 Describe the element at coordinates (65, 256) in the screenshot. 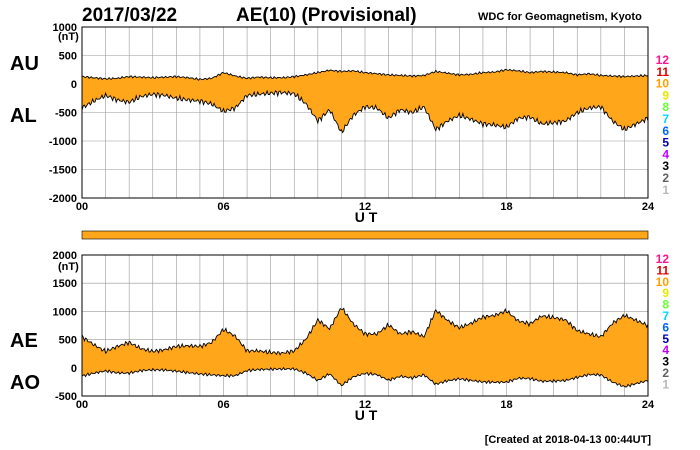

I see `y-tick-label: 2000` at that location.